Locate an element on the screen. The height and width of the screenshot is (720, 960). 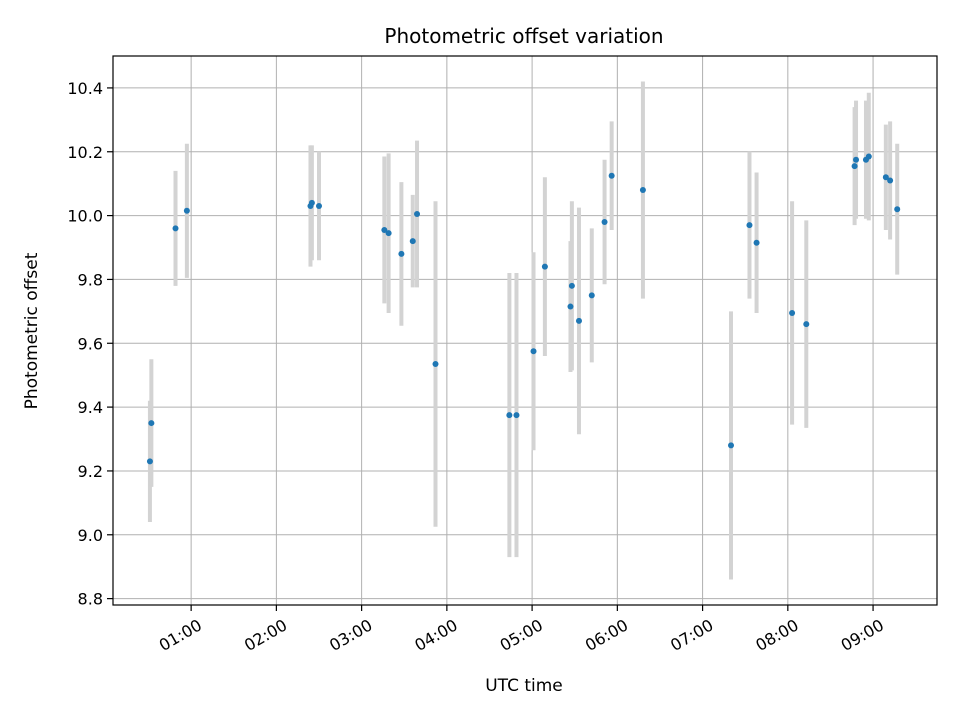
y-tick-label: 9.2 is located at coordinates (90, 471).